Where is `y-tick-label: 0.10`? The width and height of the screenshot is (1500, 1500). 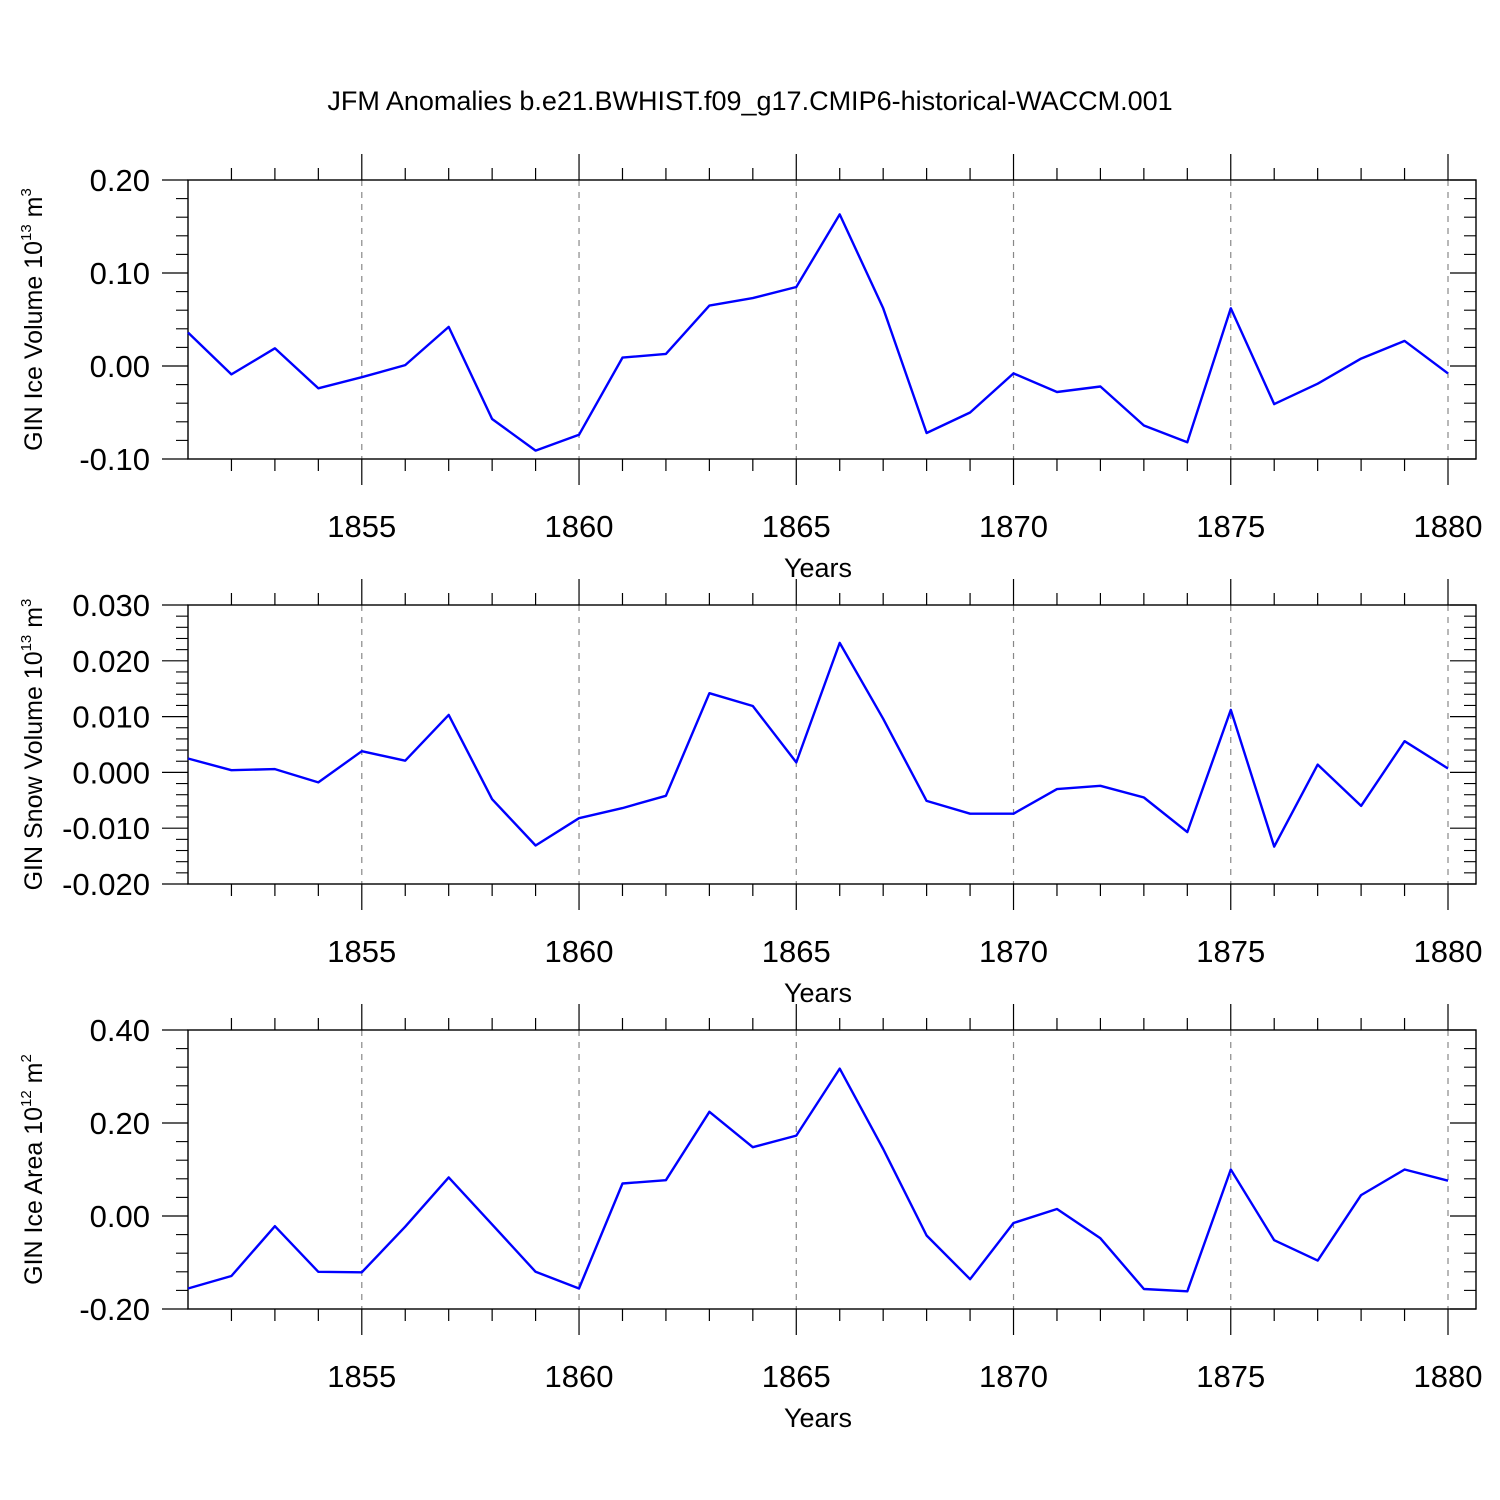 y-tick-label: 0.10 is located at coordinates (120, 273).